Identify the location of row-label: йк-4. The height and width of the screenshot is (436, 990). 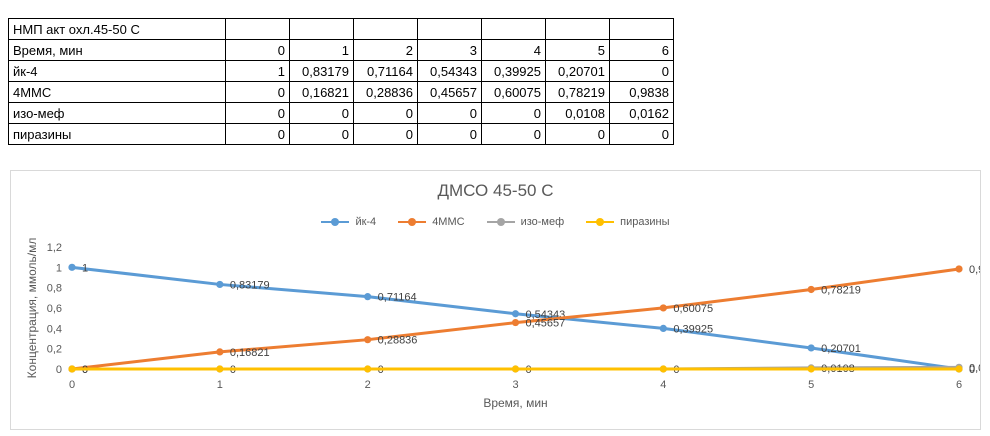
(117, 71).